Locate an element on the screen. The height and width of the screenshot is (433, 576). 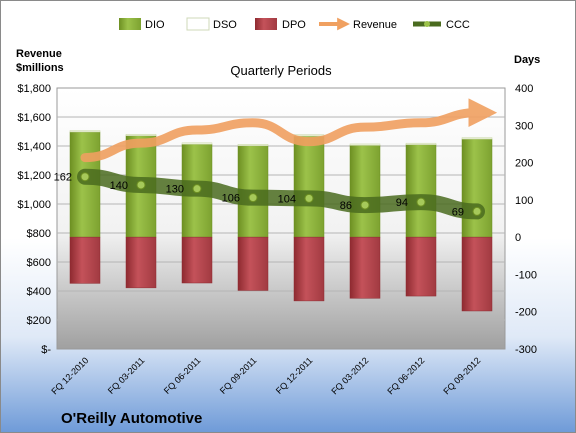
category-label: FQ 06-2011 is located at coordinates (182, 375).